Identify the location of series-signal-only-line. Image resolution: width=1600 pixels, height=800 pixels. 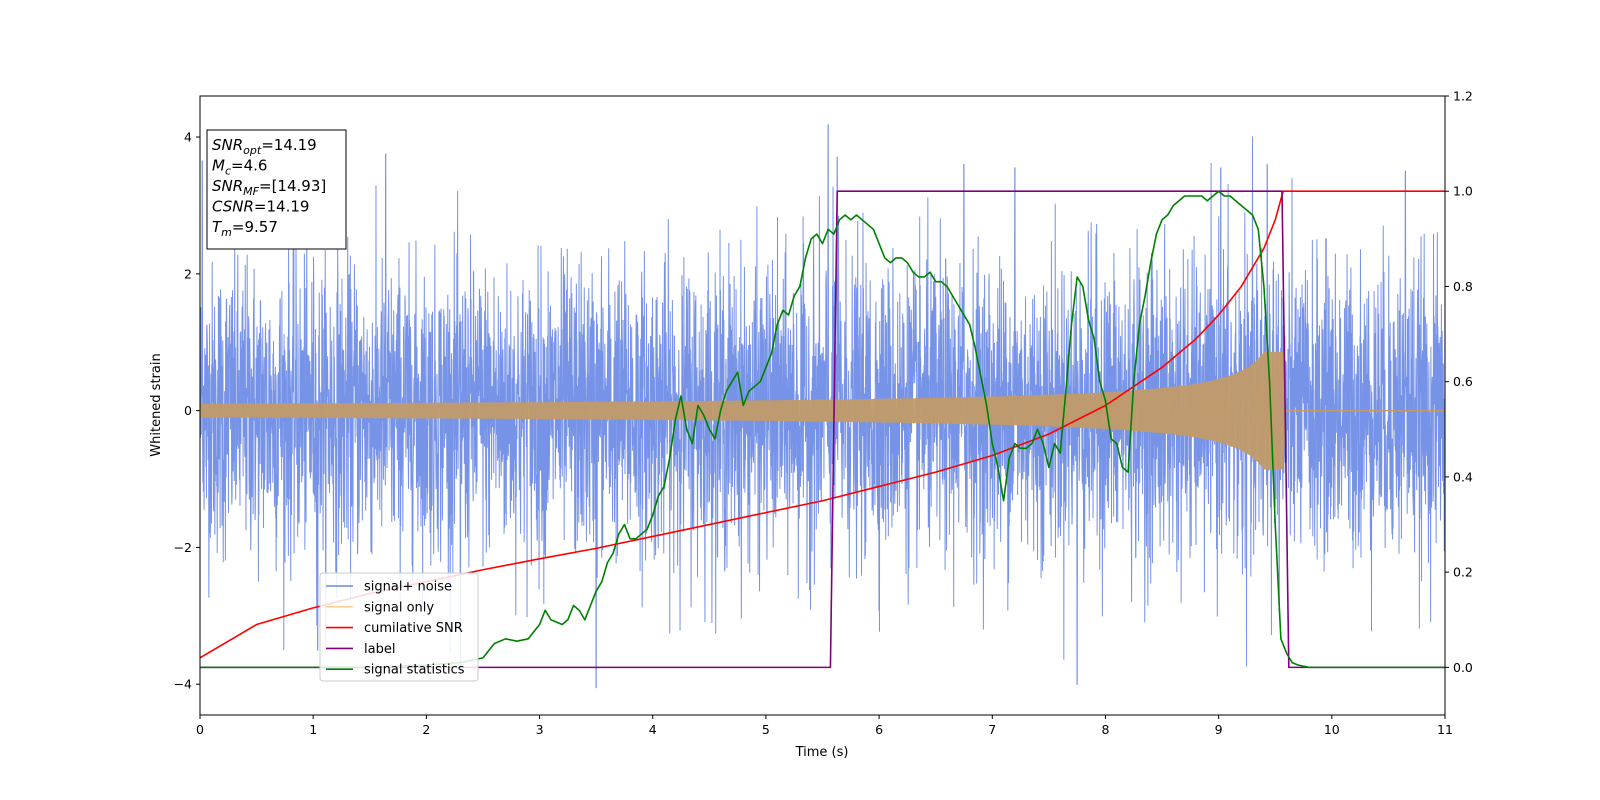
(822, 410).